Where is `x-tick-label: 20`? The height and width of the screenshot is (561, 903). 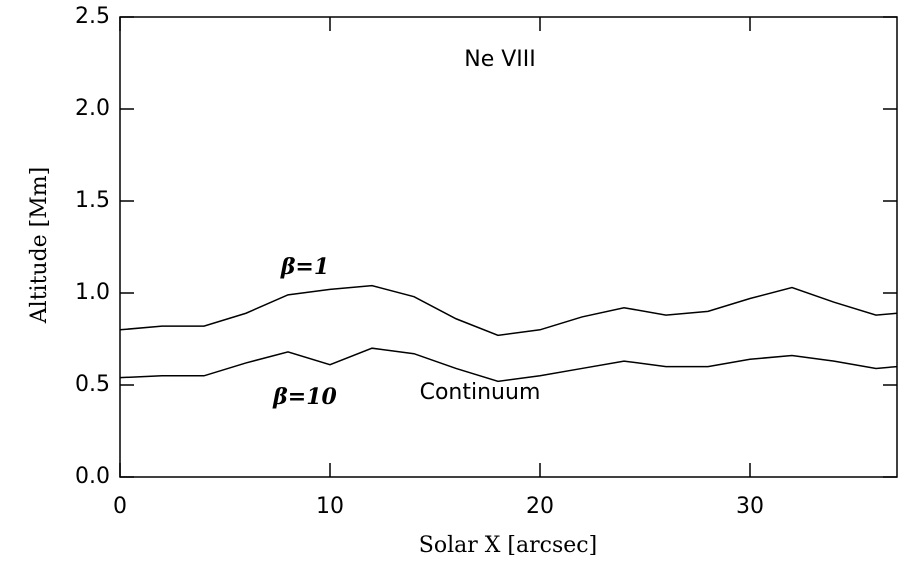
x-tick-label: 20 is located at coordinates (540, 506).